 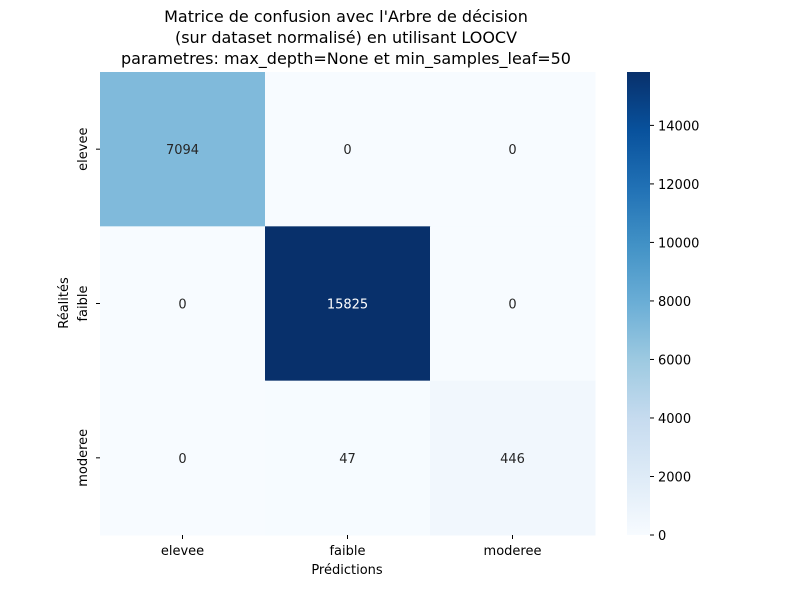 I want to click on cell-label-elevee-moderee: 0, so click(x=512, y=150).